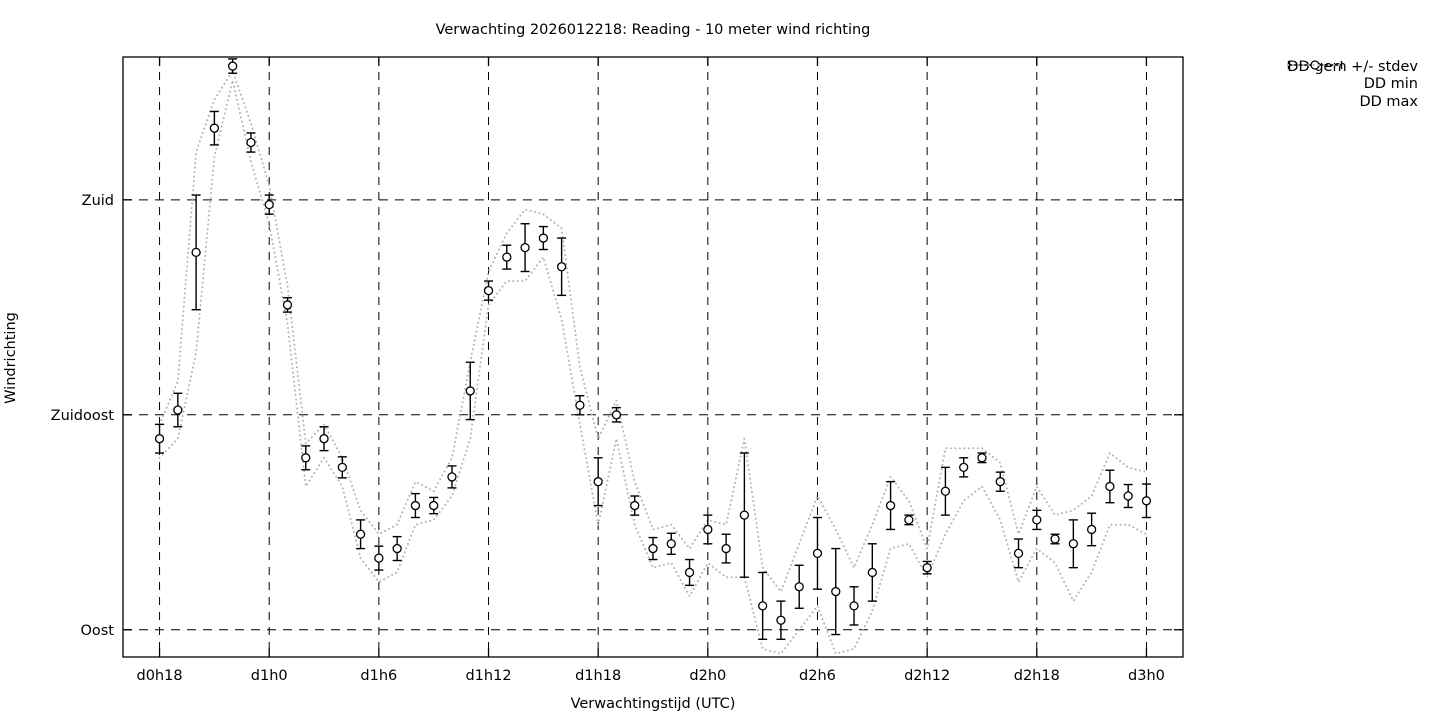 The image size is (1440, 720). I want to click on legend-label-min: DD min, so click(1390, 84).